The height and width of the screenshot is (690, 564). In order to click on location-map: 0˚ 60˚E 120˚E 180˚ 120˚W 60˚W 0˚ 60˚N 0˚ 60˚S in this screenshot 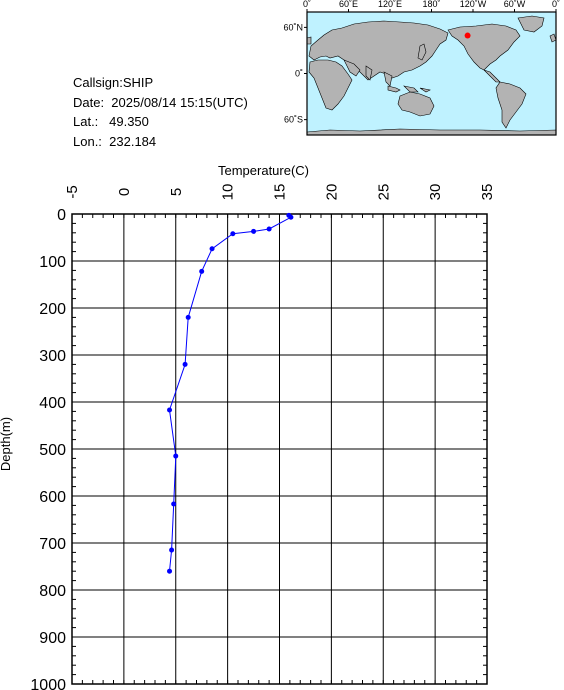, I will do `click(421, 68)`.